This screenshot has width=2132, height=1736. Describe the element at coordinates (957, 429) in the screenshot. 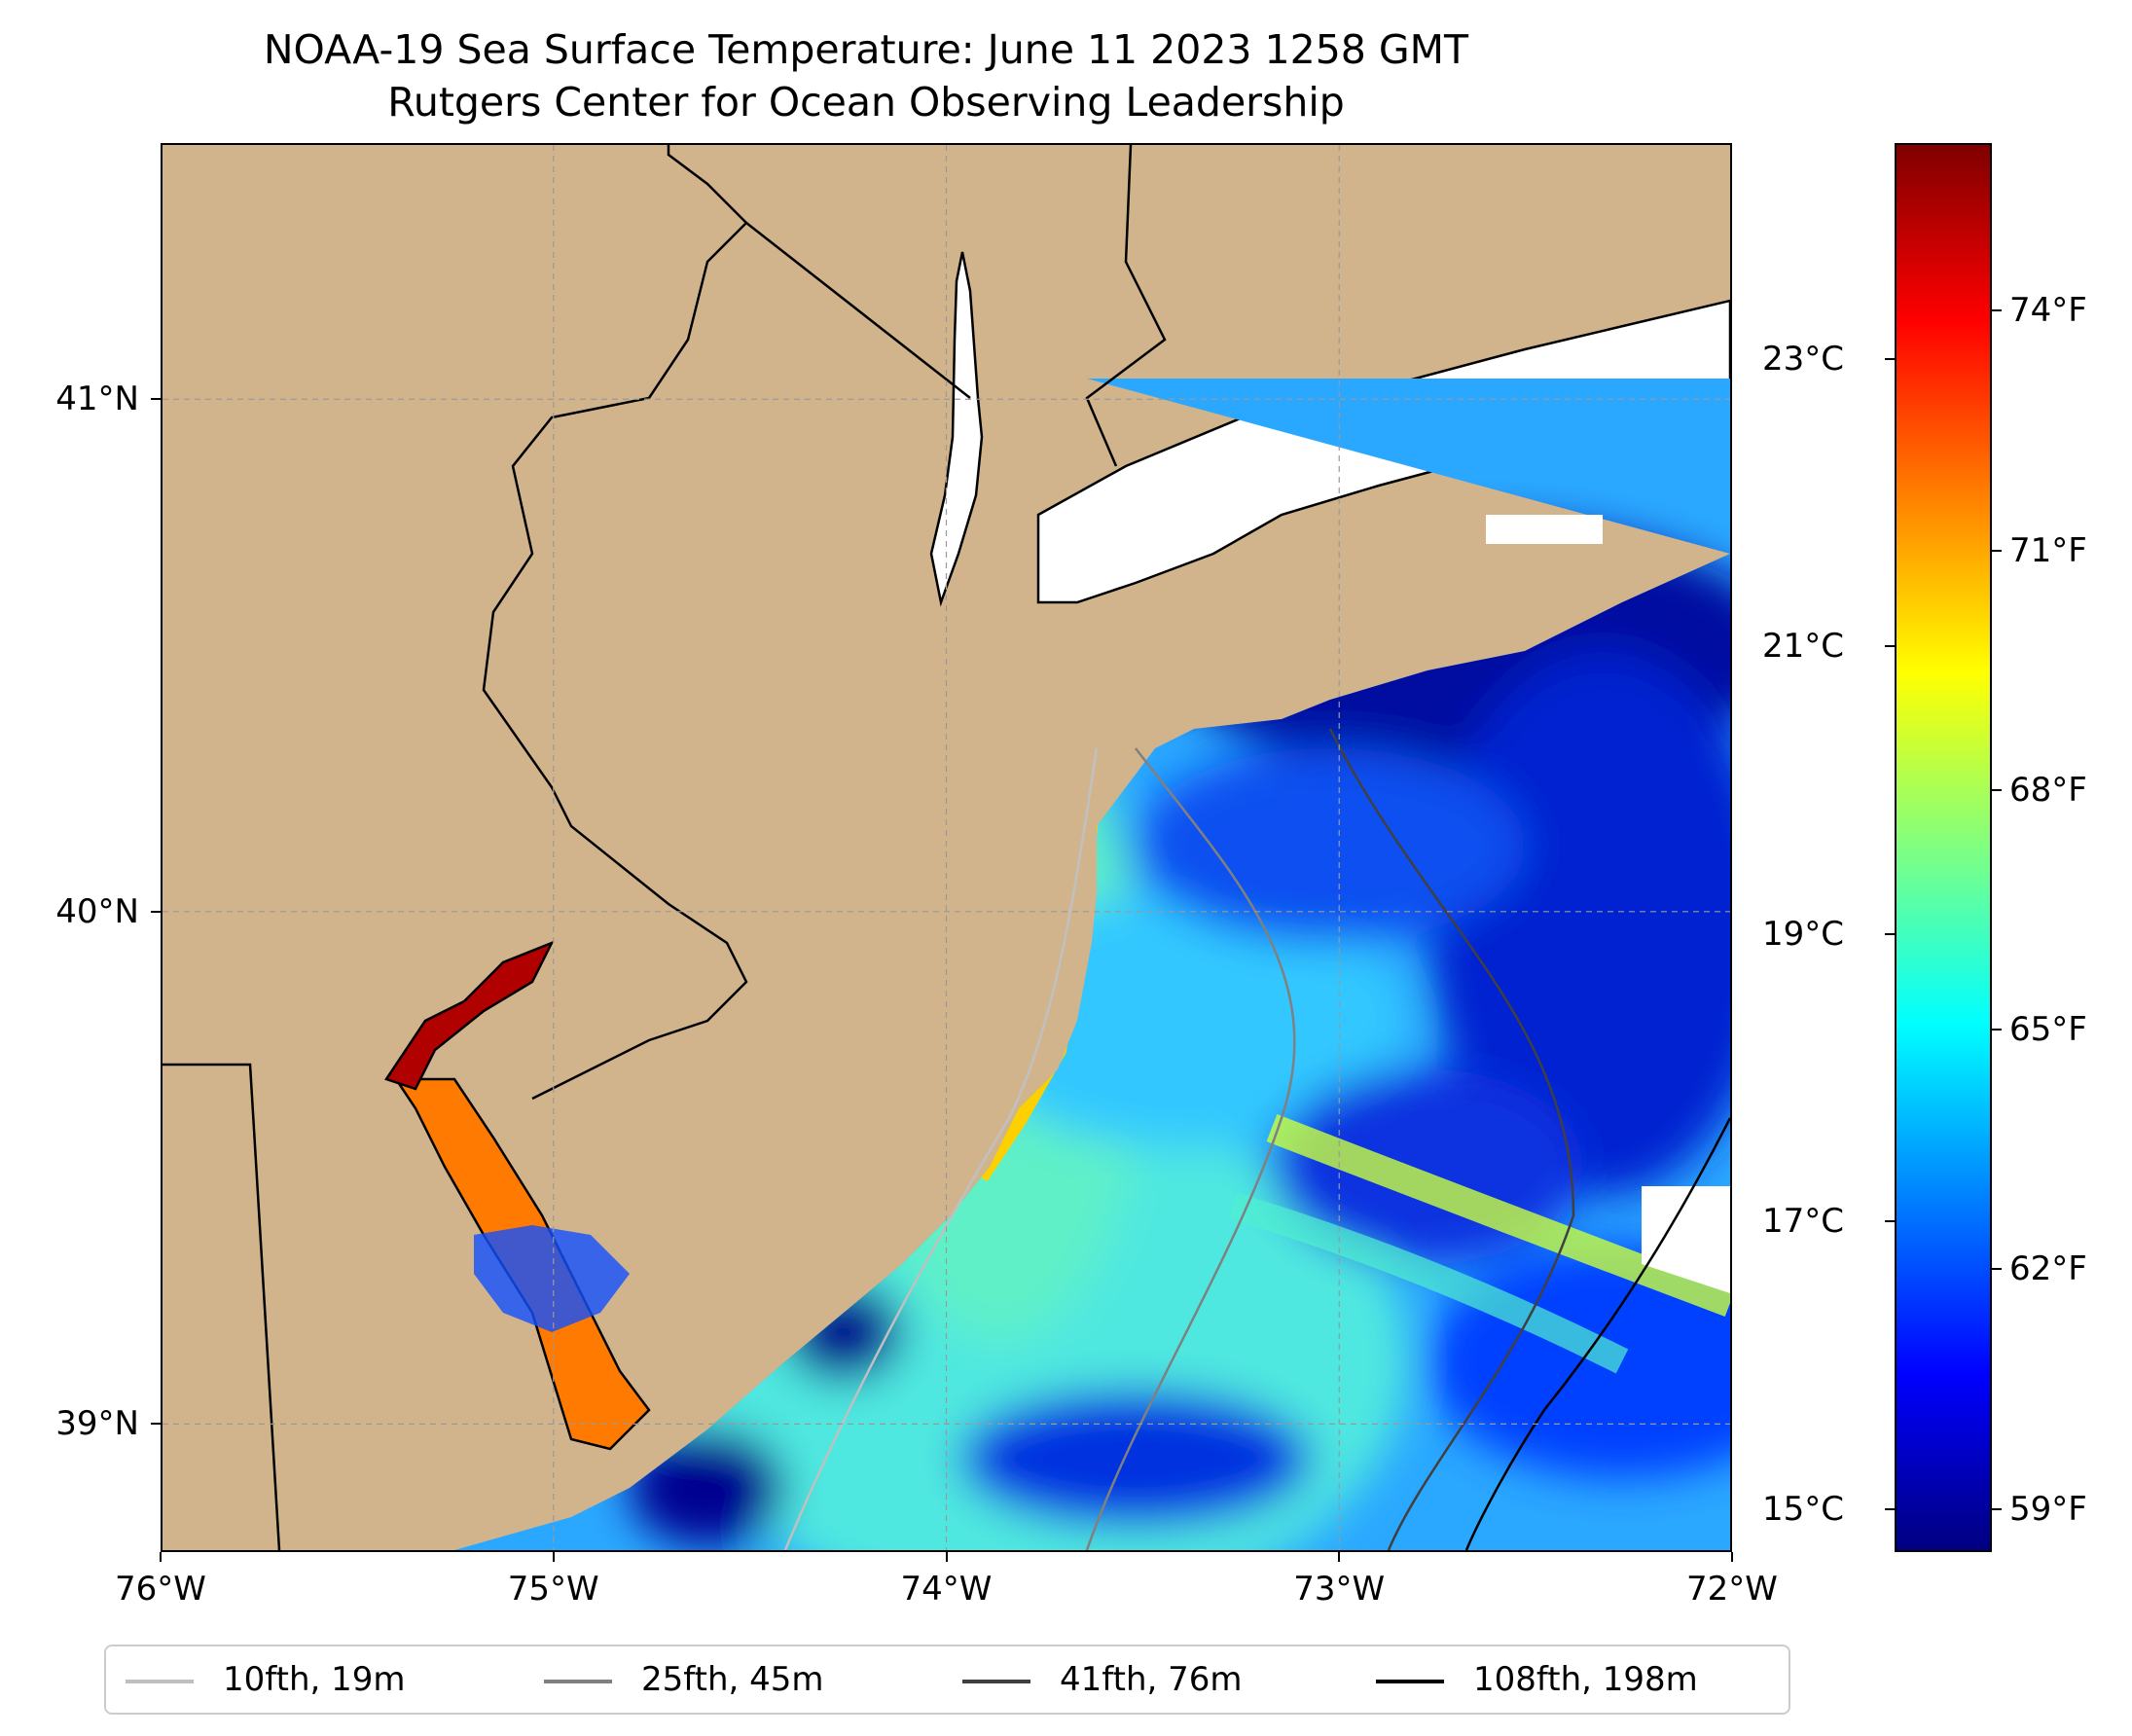

I see `hudson-river` at that location.